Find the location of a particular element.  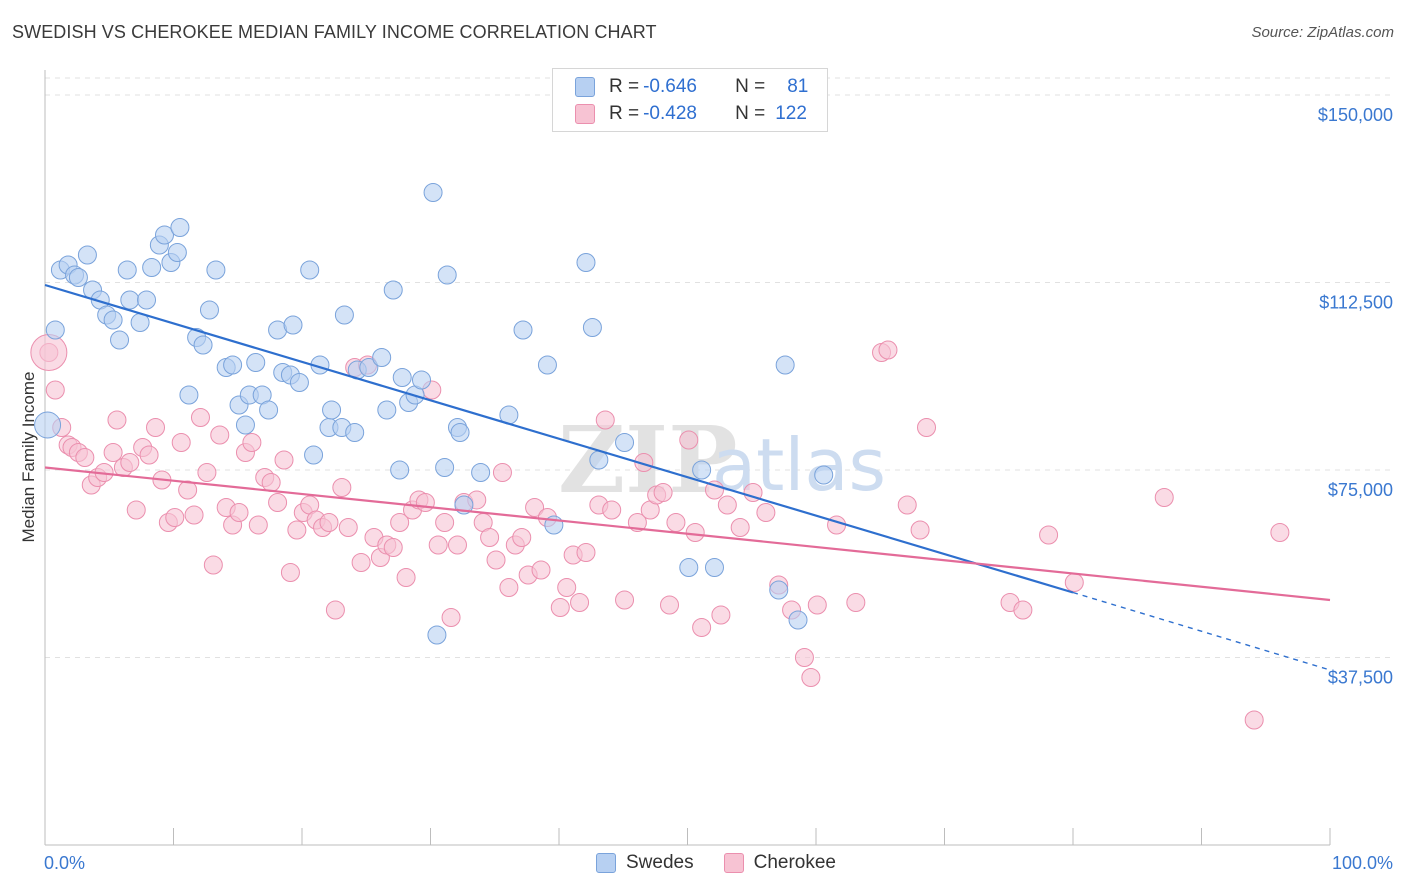

cherokee-n-value: 122 is located at coordinates (791, 113).